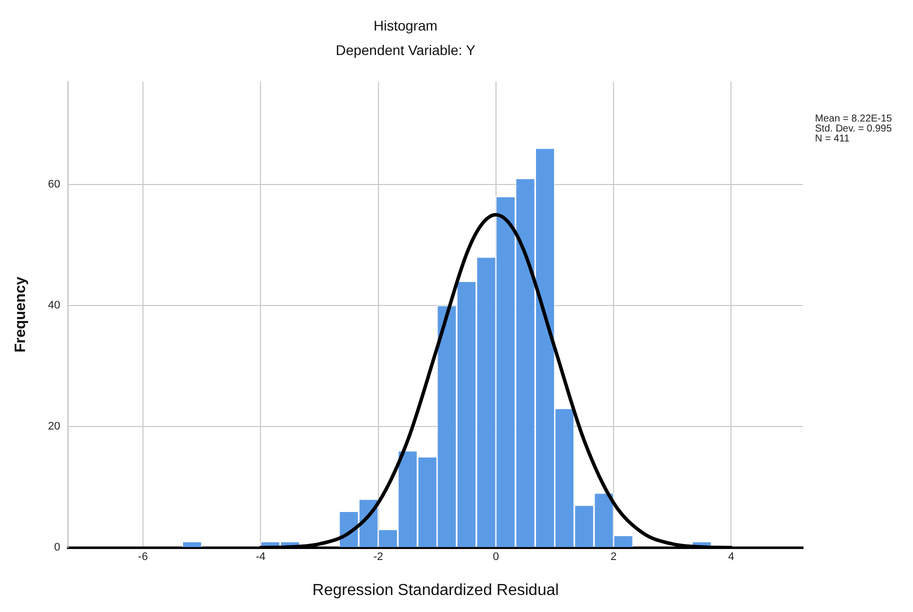  What do you see at coordinates (54, 306) in the screenshot?
I see `y-tick-label: 40` at bounding box center [54, 306].